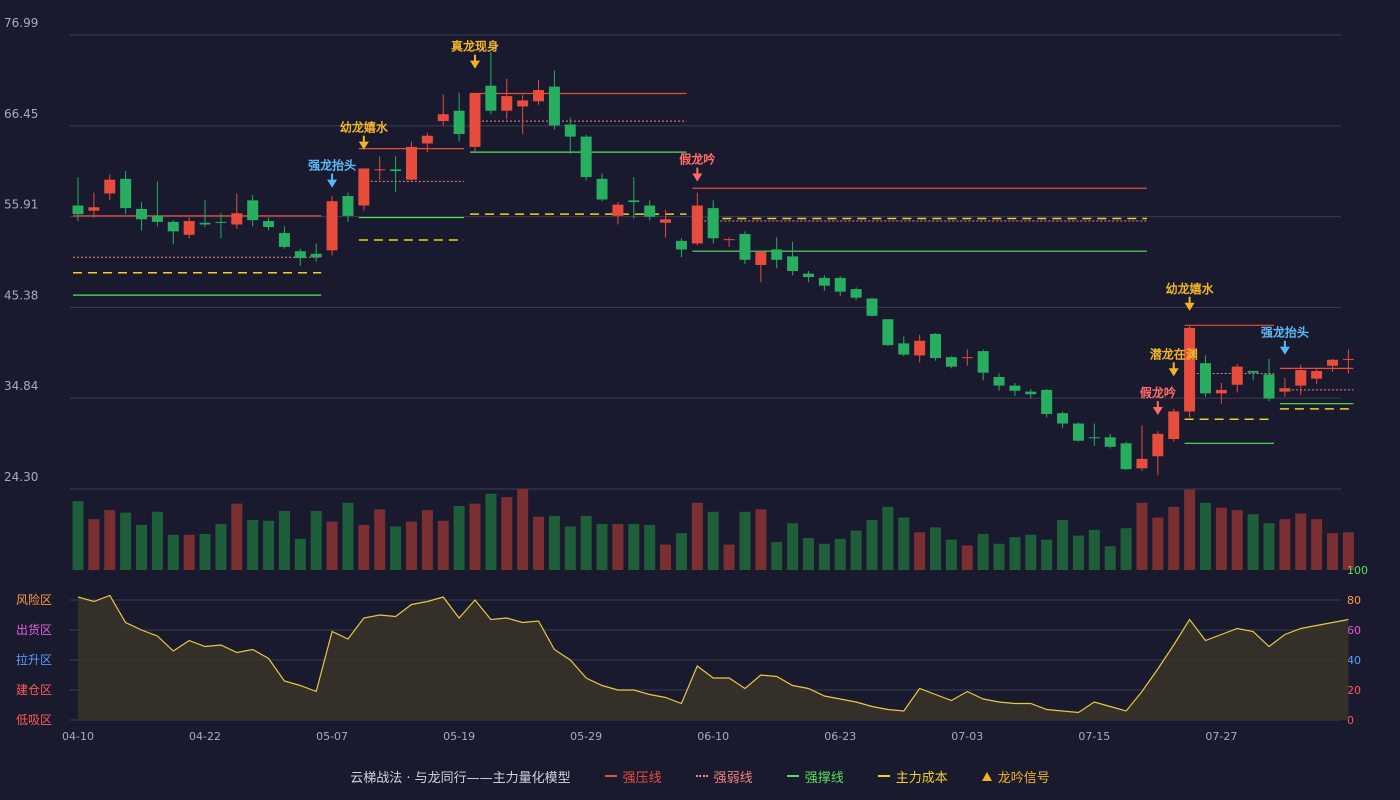  Describe the element at coordinates (792, 776) in the screenshot. I see `support-swatch` at that location.